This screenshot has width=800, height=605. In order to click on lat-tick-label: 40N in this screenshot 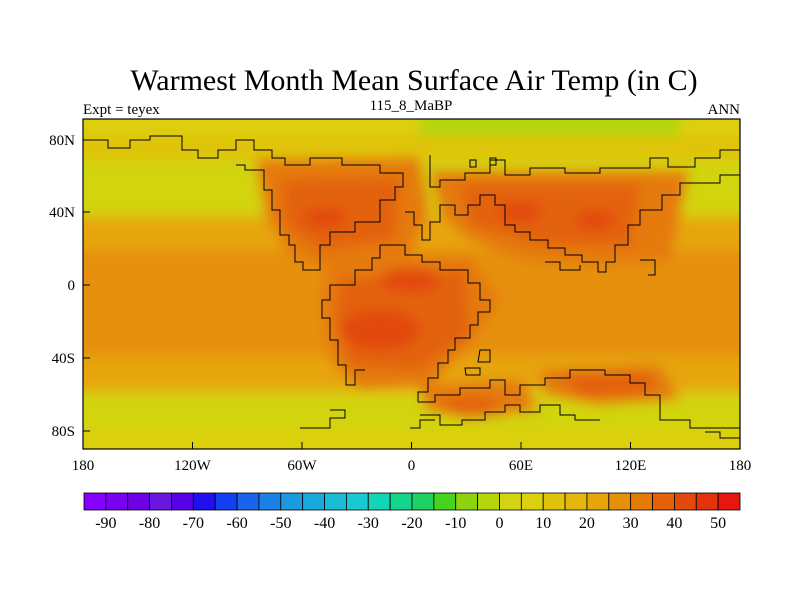, I will do `click(62, 213)`.